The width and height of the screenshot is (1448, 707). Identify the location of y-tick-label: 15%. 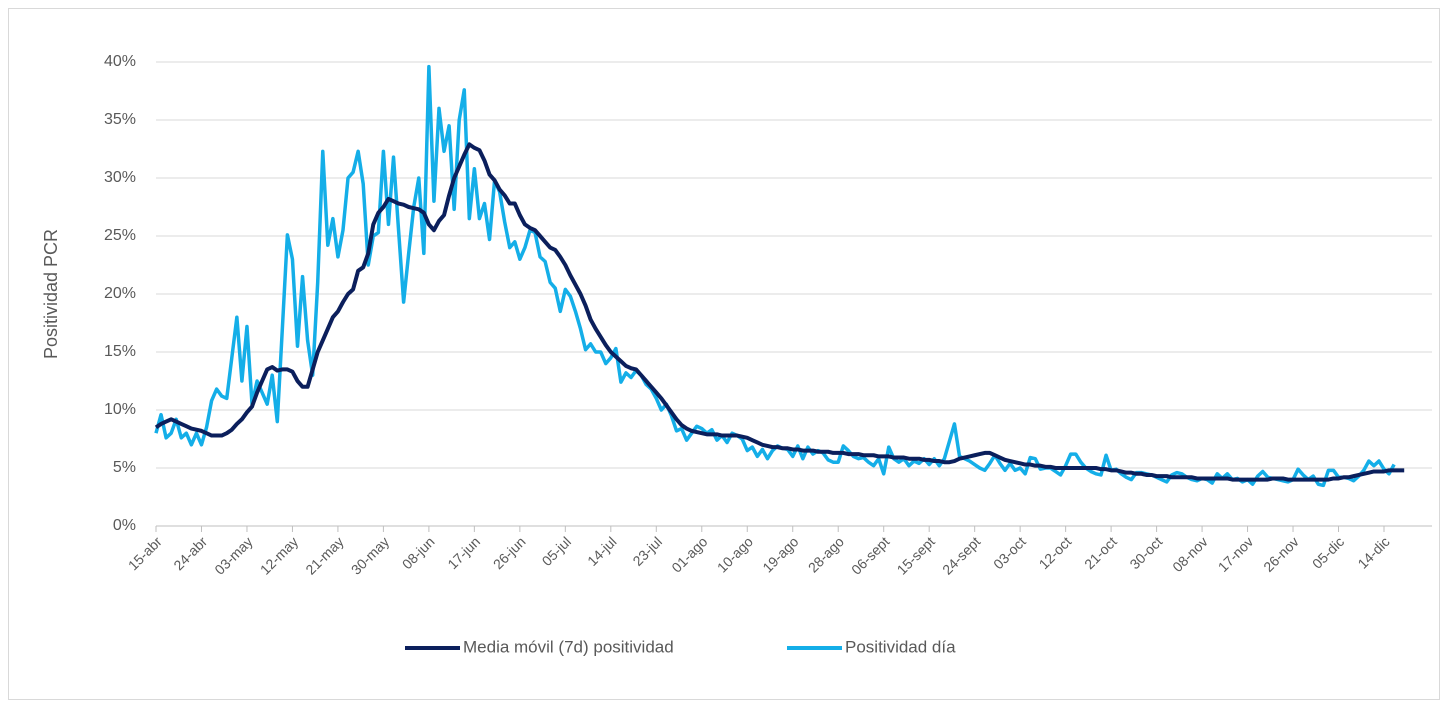
(120, 351).